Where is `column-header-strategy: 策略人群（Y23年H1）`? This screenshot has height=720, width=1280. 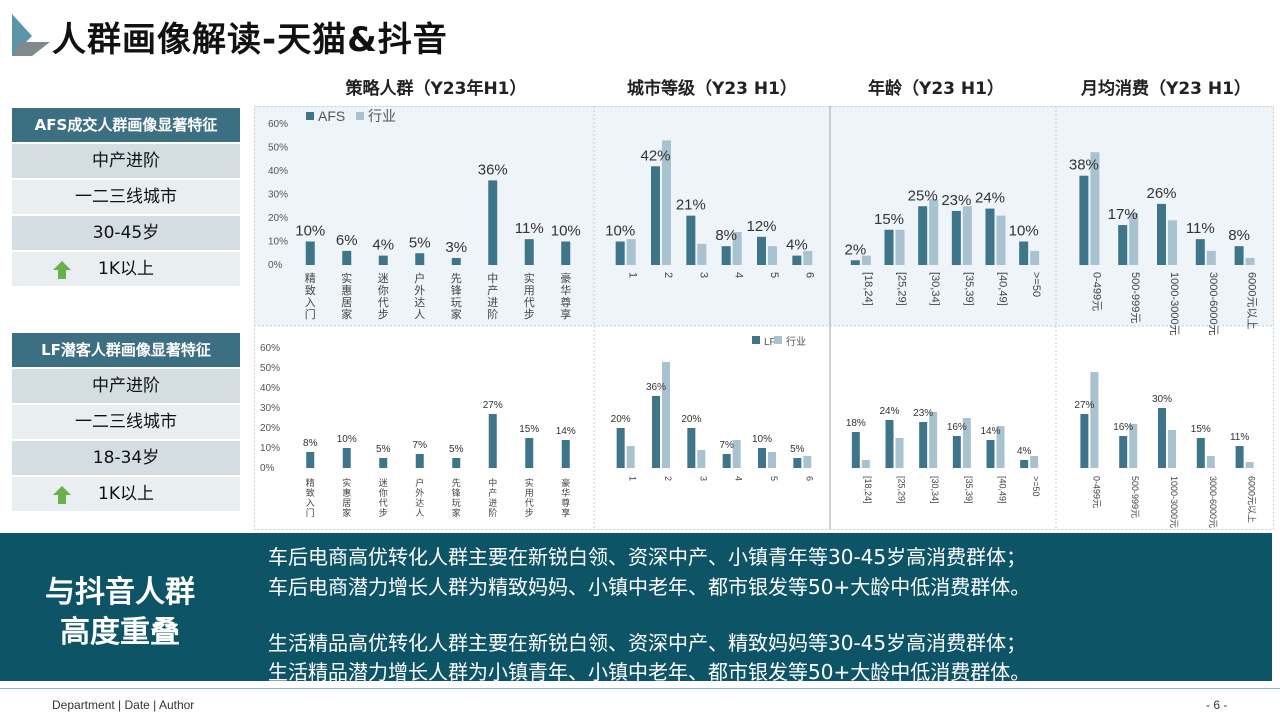
column-header-strategy: 策略人群（Y23年H1） is located at coordinates (436, 89).